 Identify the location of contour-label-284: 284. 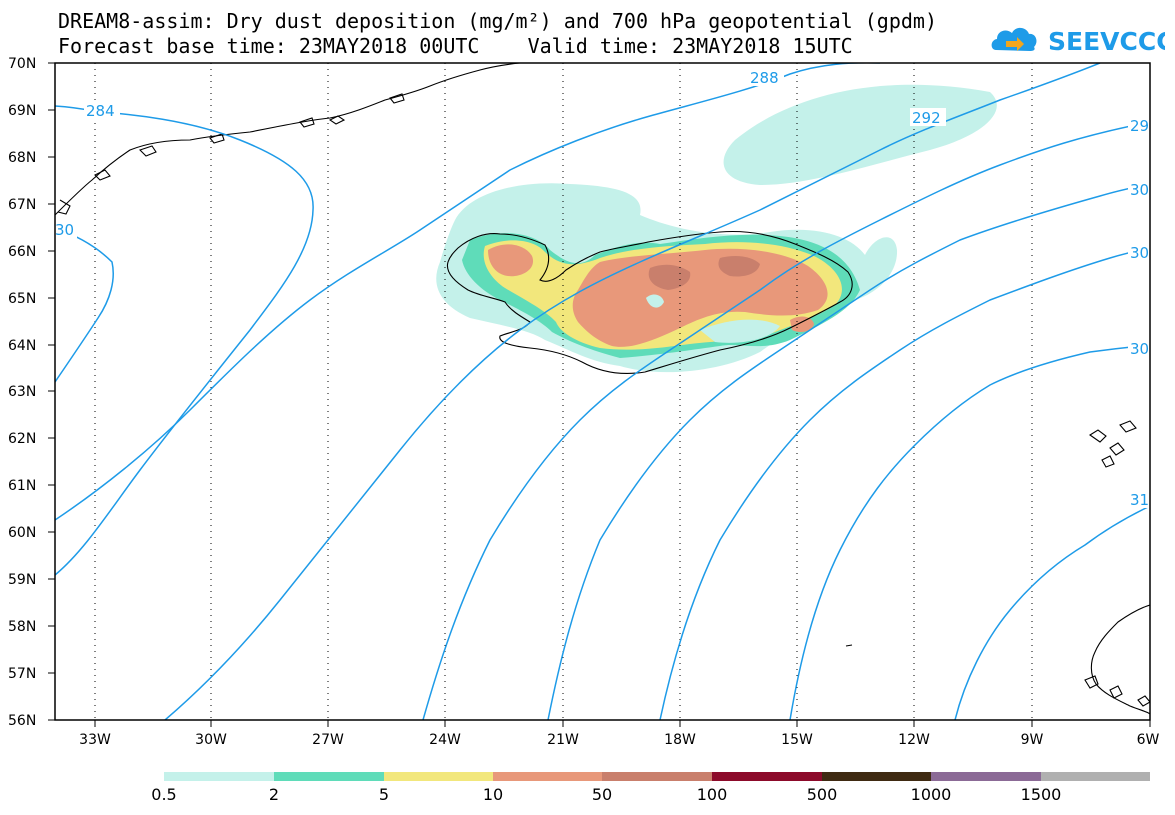
(100, 111).